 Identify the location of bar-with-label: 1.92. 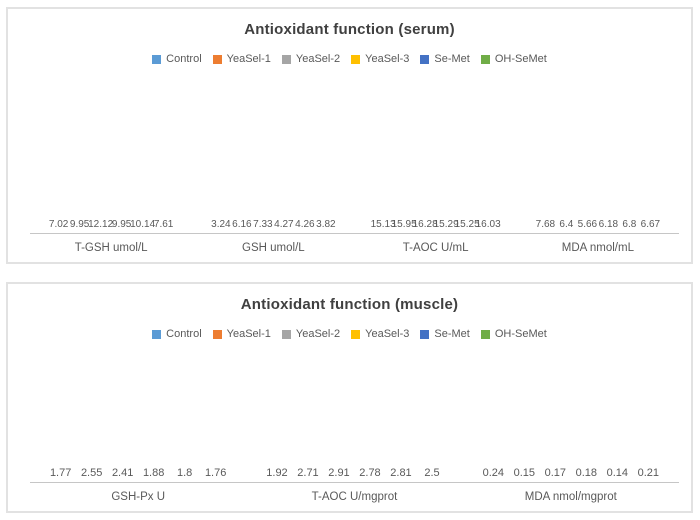
(276, 475).